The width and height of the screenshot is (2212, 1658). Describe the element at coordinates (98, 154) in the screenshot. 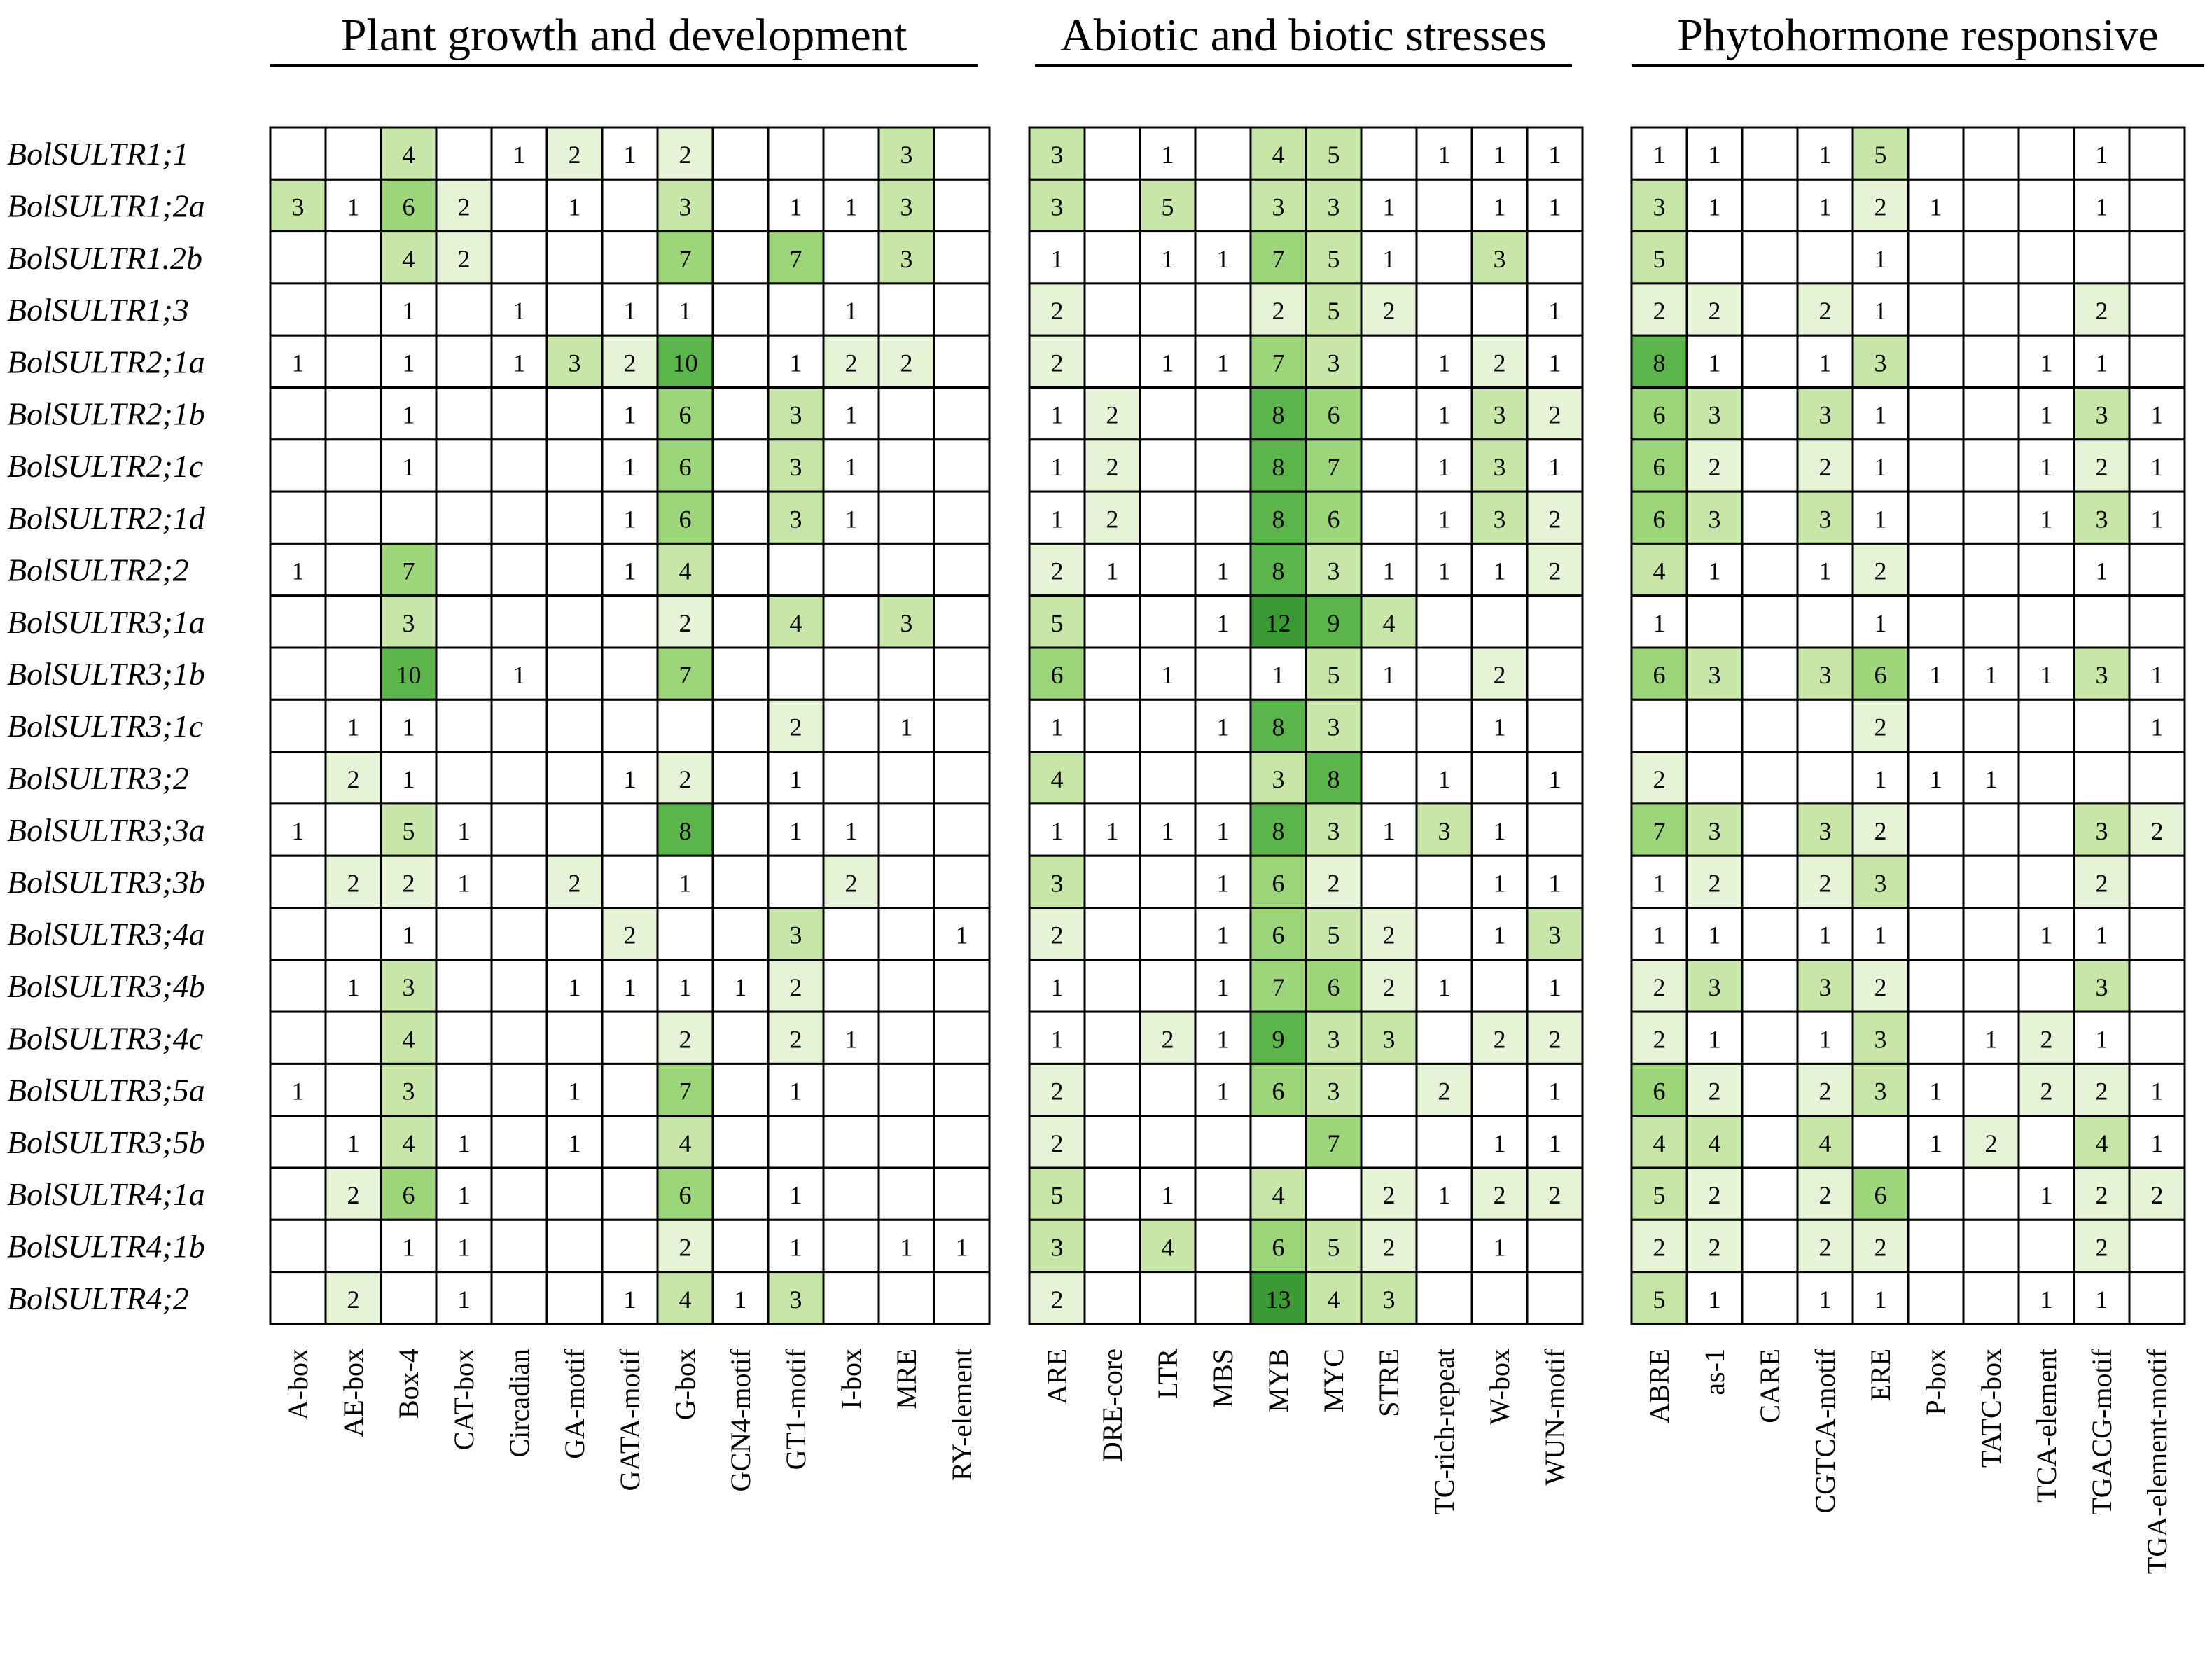

I see `row-label: BolSULTR1;1` at that location.